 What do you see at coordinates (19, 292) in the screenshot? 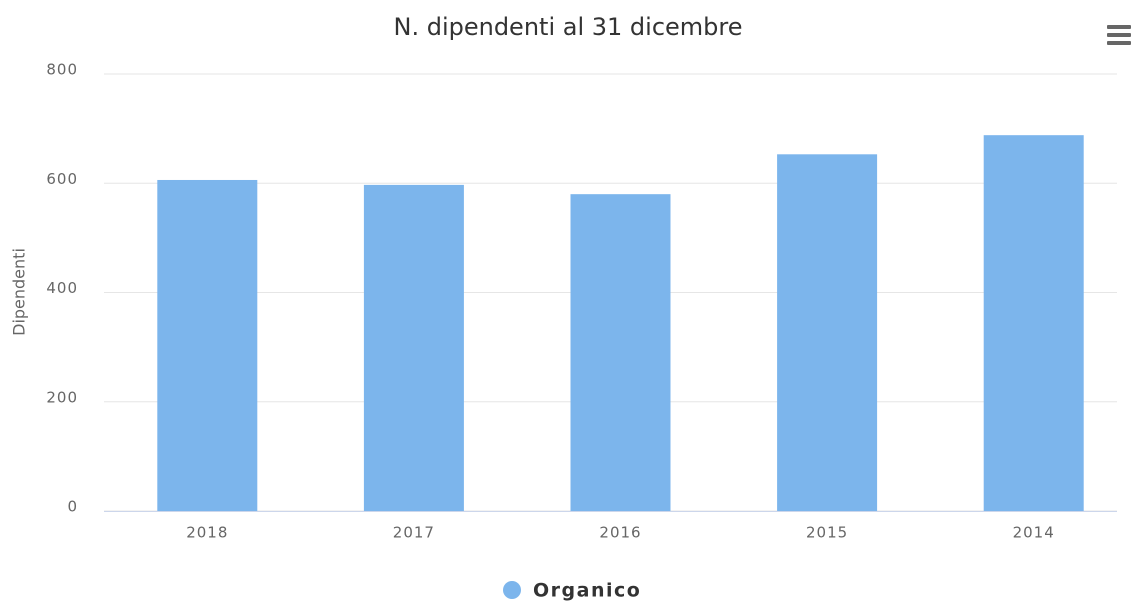
I see `y-axis-title: Dipendenti` at bounding box center [19, 292].